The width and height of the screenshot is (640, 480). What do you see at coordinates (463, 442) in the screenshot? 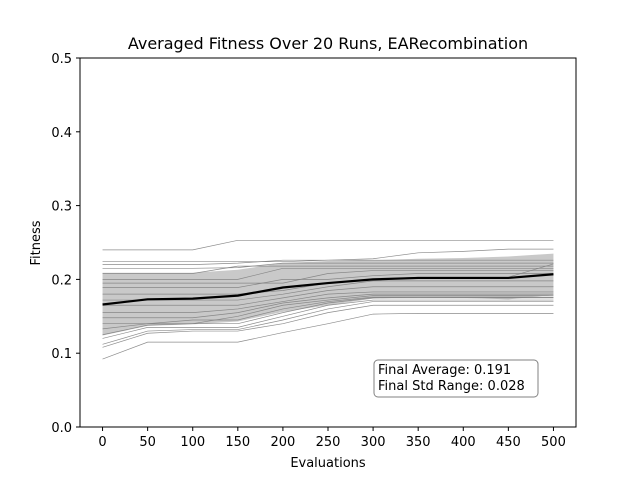
I see `x-tick-label: 400` at bounding box center [463, 442].